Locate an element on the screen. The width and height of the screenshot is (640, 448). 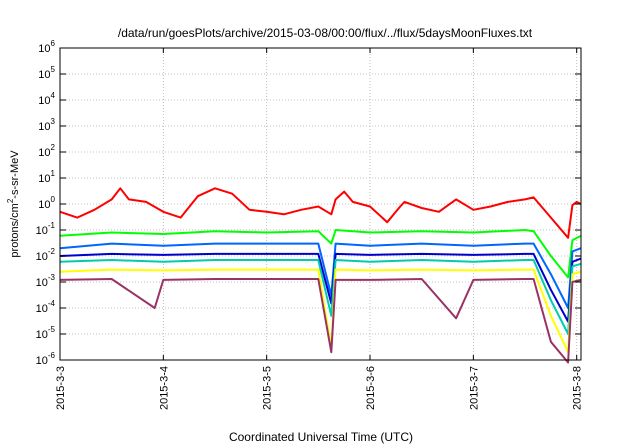
y-tick-label: 10⁶ is located at coordinates (46, 47).